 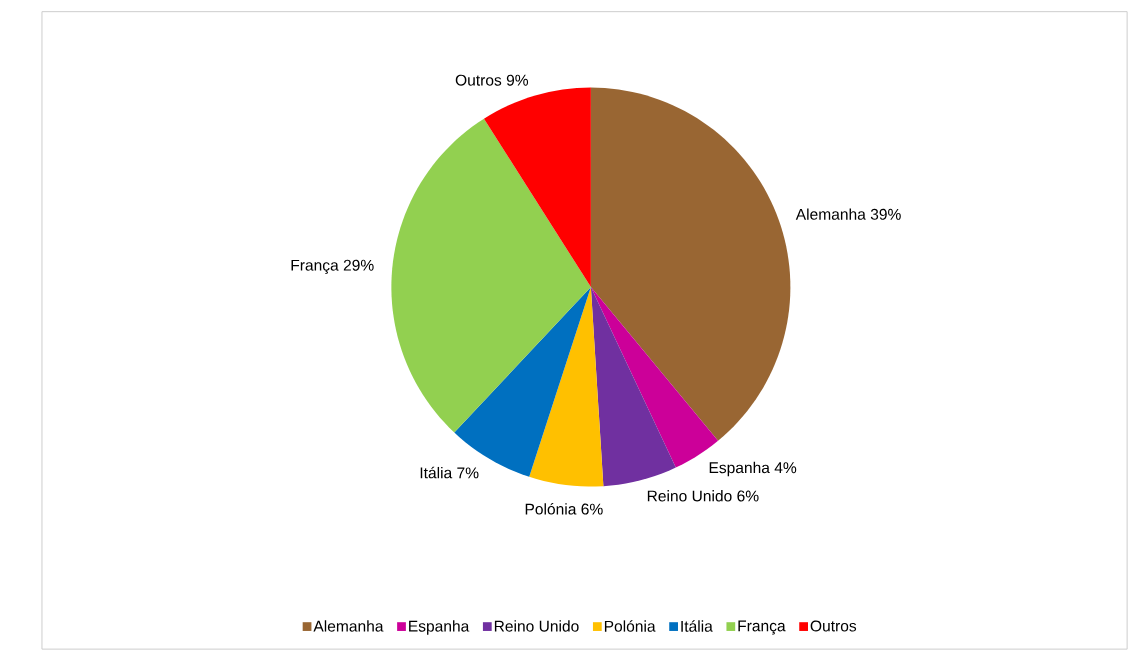 What do you see at coordinates (536, 626) in the screenshot?
I see `legend-label: Reino Unido` at bounding box center [536, 626].